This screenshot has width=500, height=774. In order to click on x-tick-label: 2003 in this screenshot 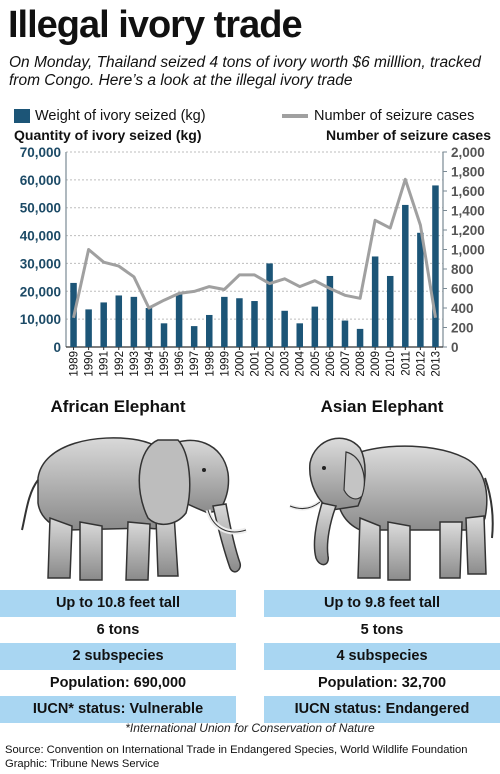, I will do `click(286, 364)`.